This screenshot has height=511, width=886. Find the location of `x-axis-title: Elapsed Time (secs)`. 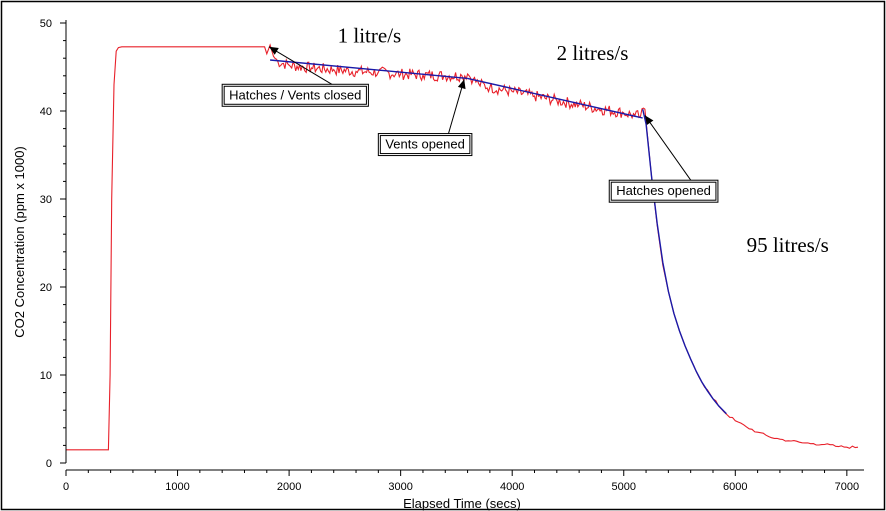

x-axis-title: Elapsed Time (secs) is located at coordinates (462, 503).